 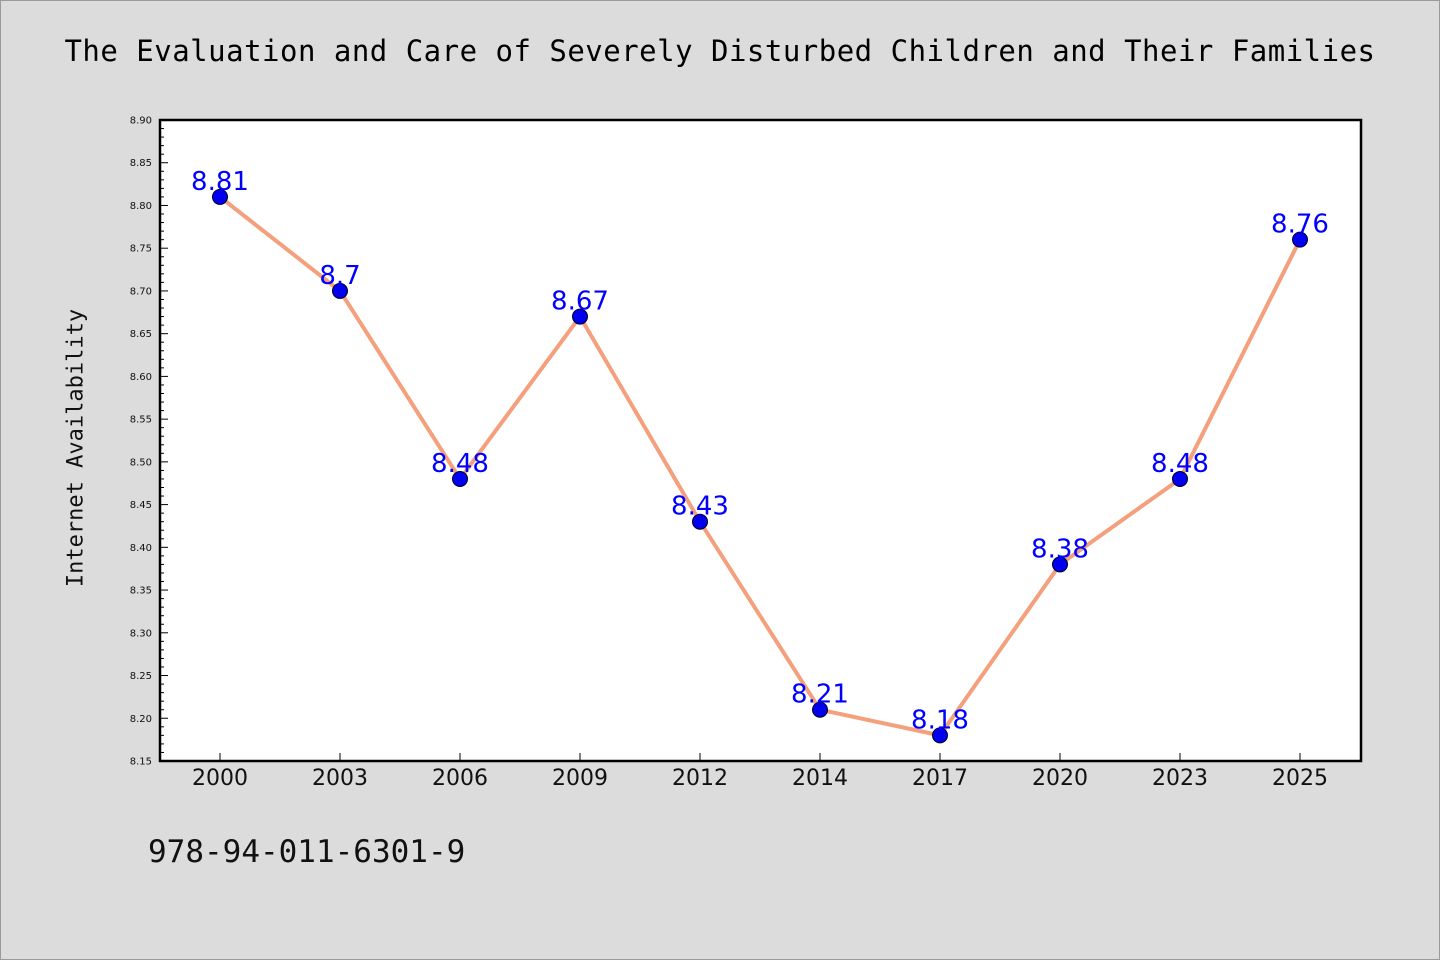 What do you see at coordinates (1180, 778) in the screenshot?
I see `x-tick-label: 2023` at bounding box center [1180, 778].